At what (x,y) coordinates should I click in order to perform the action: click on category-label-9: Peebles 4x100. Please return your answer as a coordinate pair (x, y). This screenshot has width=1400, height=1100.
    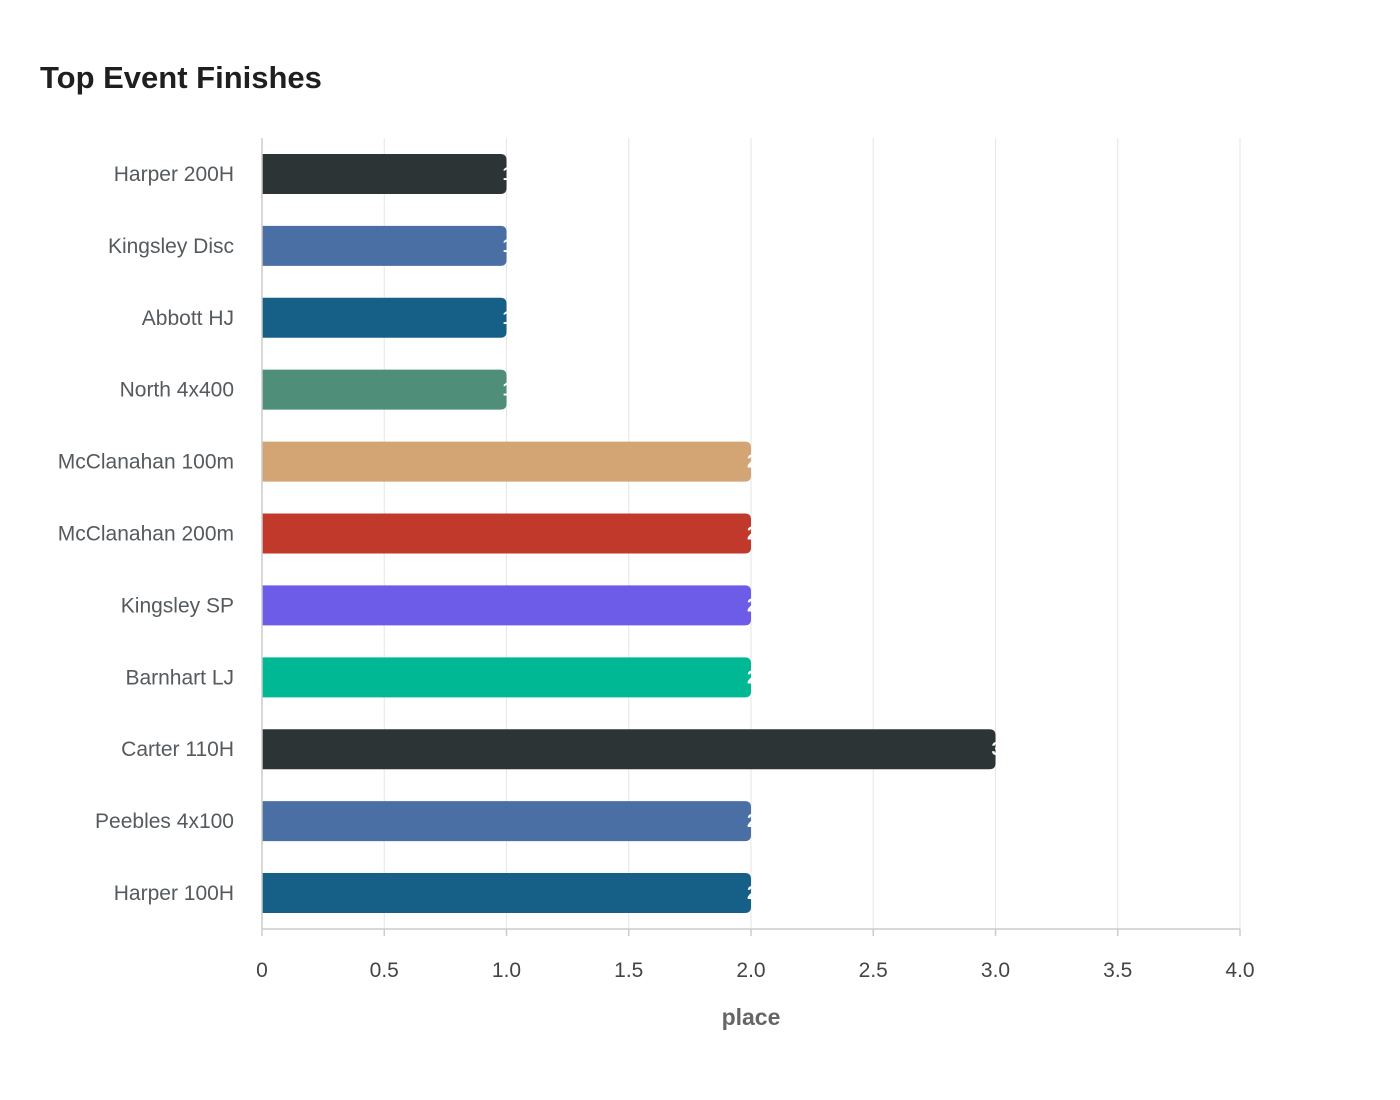
    Looking at the image, I should click on (164, 821).